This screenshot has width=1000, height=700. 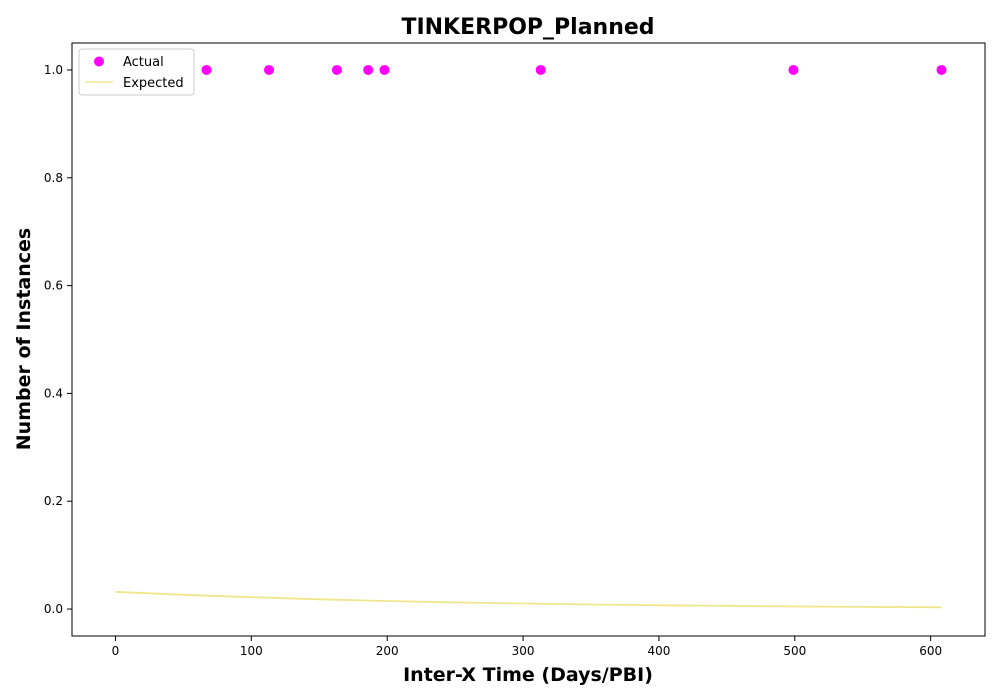 What do you see at coordinates (53, 501) in the screenshot?
I see `y-tick-label: 0.2` at bounding box center [53, 501].